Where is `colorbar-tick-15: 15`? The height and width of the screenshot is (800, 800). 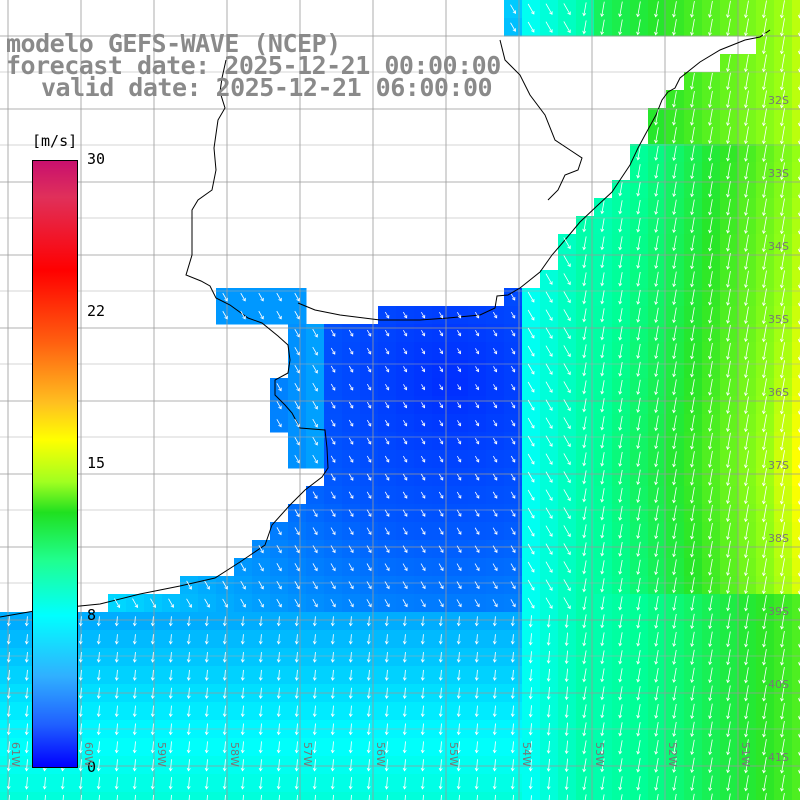 colorbar-tick-15: 15 is located at coordinates (96, 463).